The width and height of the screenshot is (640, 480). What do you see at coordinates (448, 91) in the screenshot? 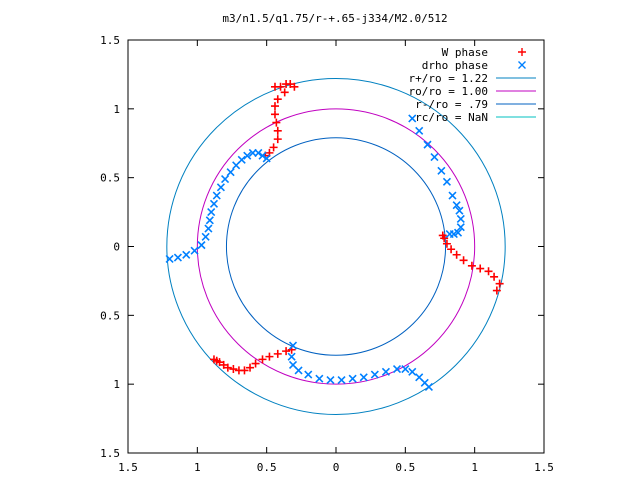
I see `legend-label: ro/ro = 1.00` at bounding box center [448, 91].